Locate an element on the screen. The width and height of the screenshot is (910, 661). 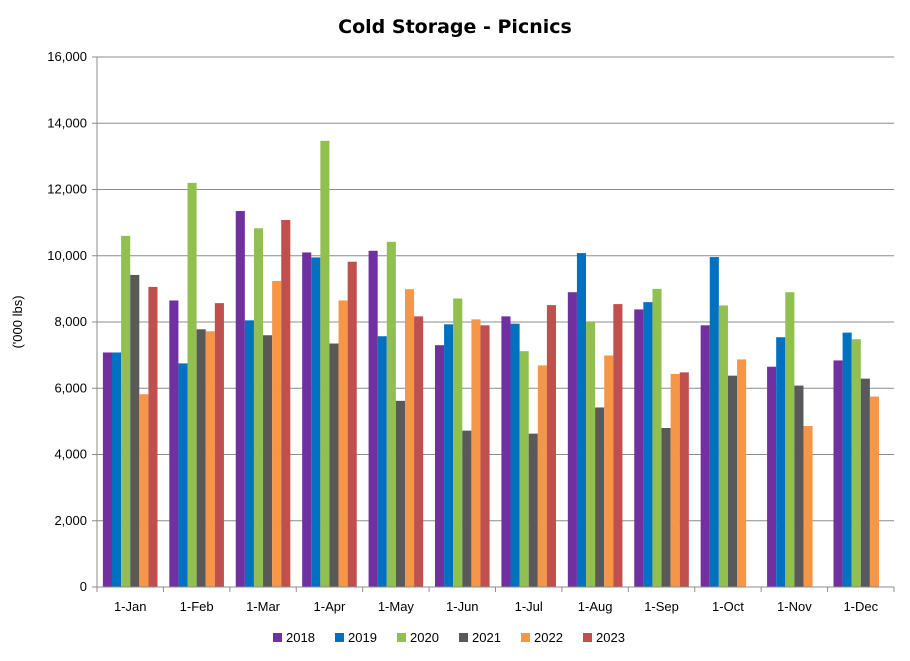
legend: 2018 2019 2020 2021 2022 2023 is located at coordinates (449, 637).